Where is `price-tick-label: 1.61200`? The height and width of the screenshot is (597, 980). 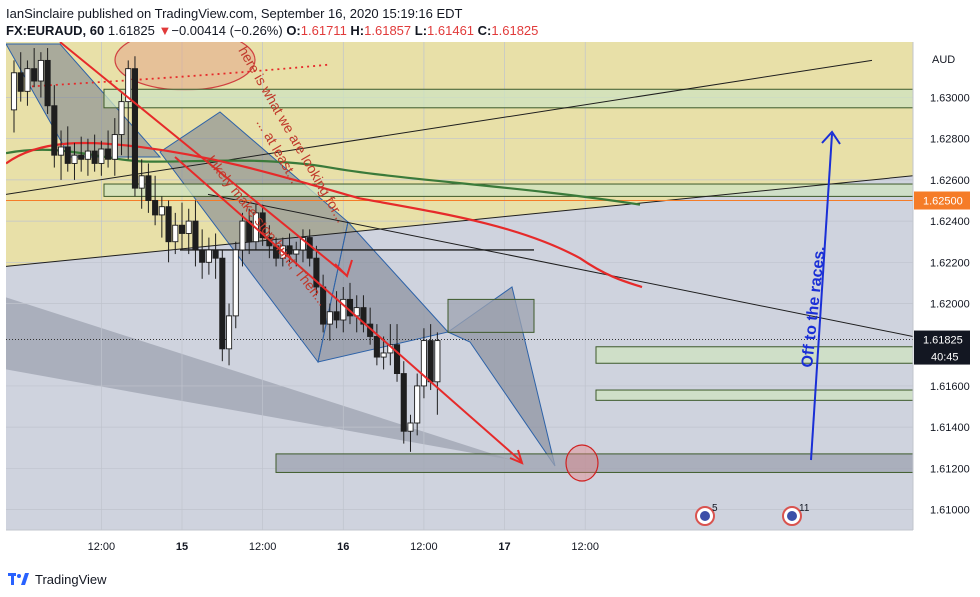
price-tick-label: 1.61200 is located at coordinates (950, 469).